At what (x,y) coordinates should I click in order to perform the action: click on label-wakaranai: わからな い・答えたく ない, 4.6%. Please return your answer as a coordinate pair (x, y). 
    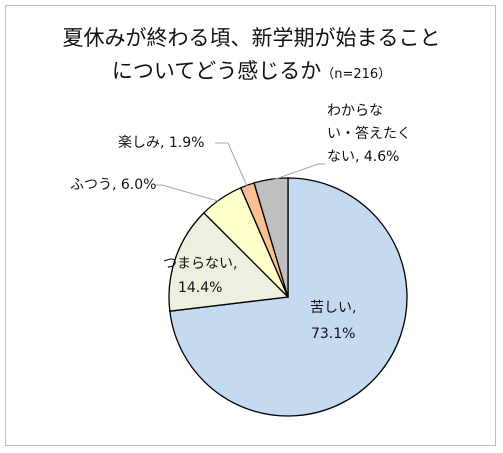
    Looking at the image, I should click on (369, 134).